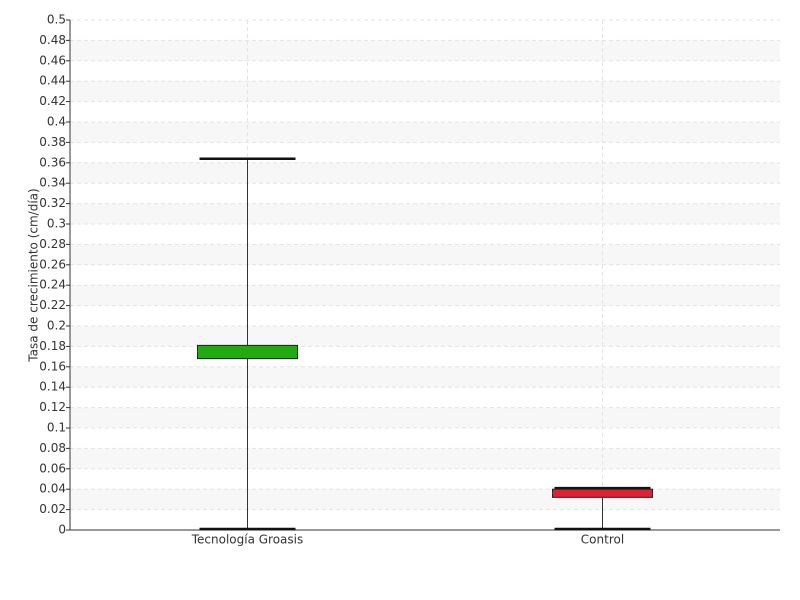  What do you see at coordinates (52, 264) in the screenshot?
I see `y-tick-label: 0.26` at bounding box center [52, 264].